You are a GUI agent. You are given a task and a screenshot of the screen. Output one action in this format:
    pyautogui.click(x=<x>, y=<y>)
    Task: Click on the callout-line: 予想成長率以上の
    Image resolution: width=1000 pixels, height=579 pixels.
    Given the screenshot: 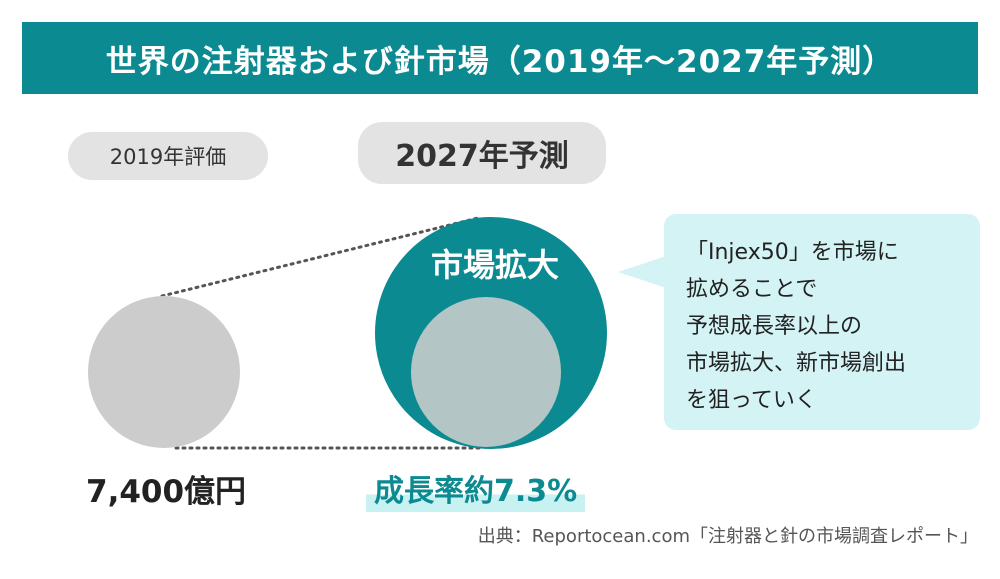 What is the action you would take?
    pyautogui.click(x=774, y=326)
    